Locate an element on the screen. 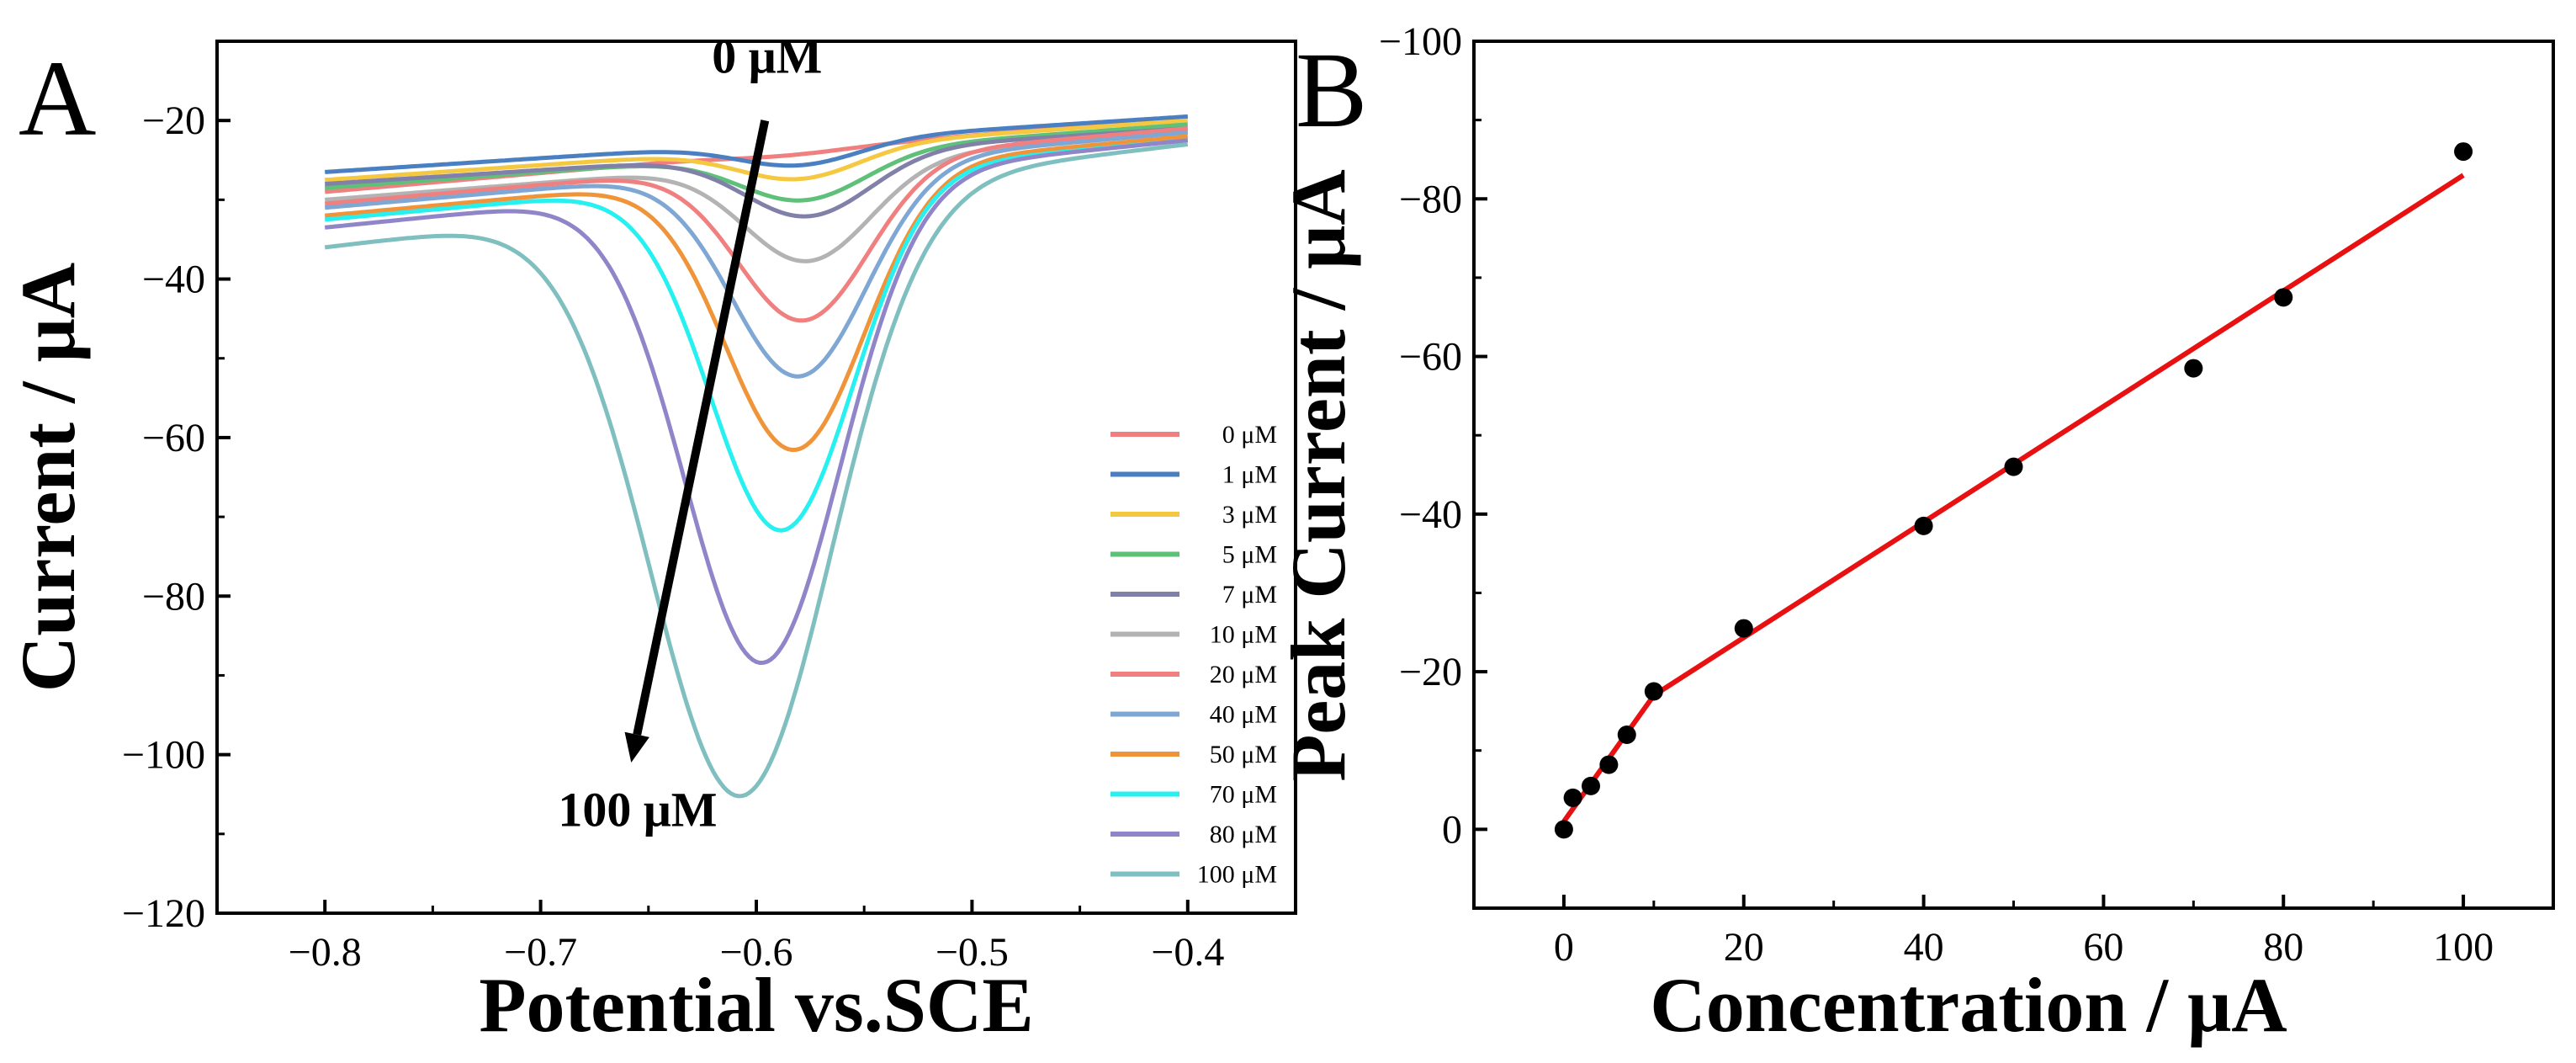  panel-a-x-axis-title: Potential vs.SCE is located at coordinates (756, 1005).